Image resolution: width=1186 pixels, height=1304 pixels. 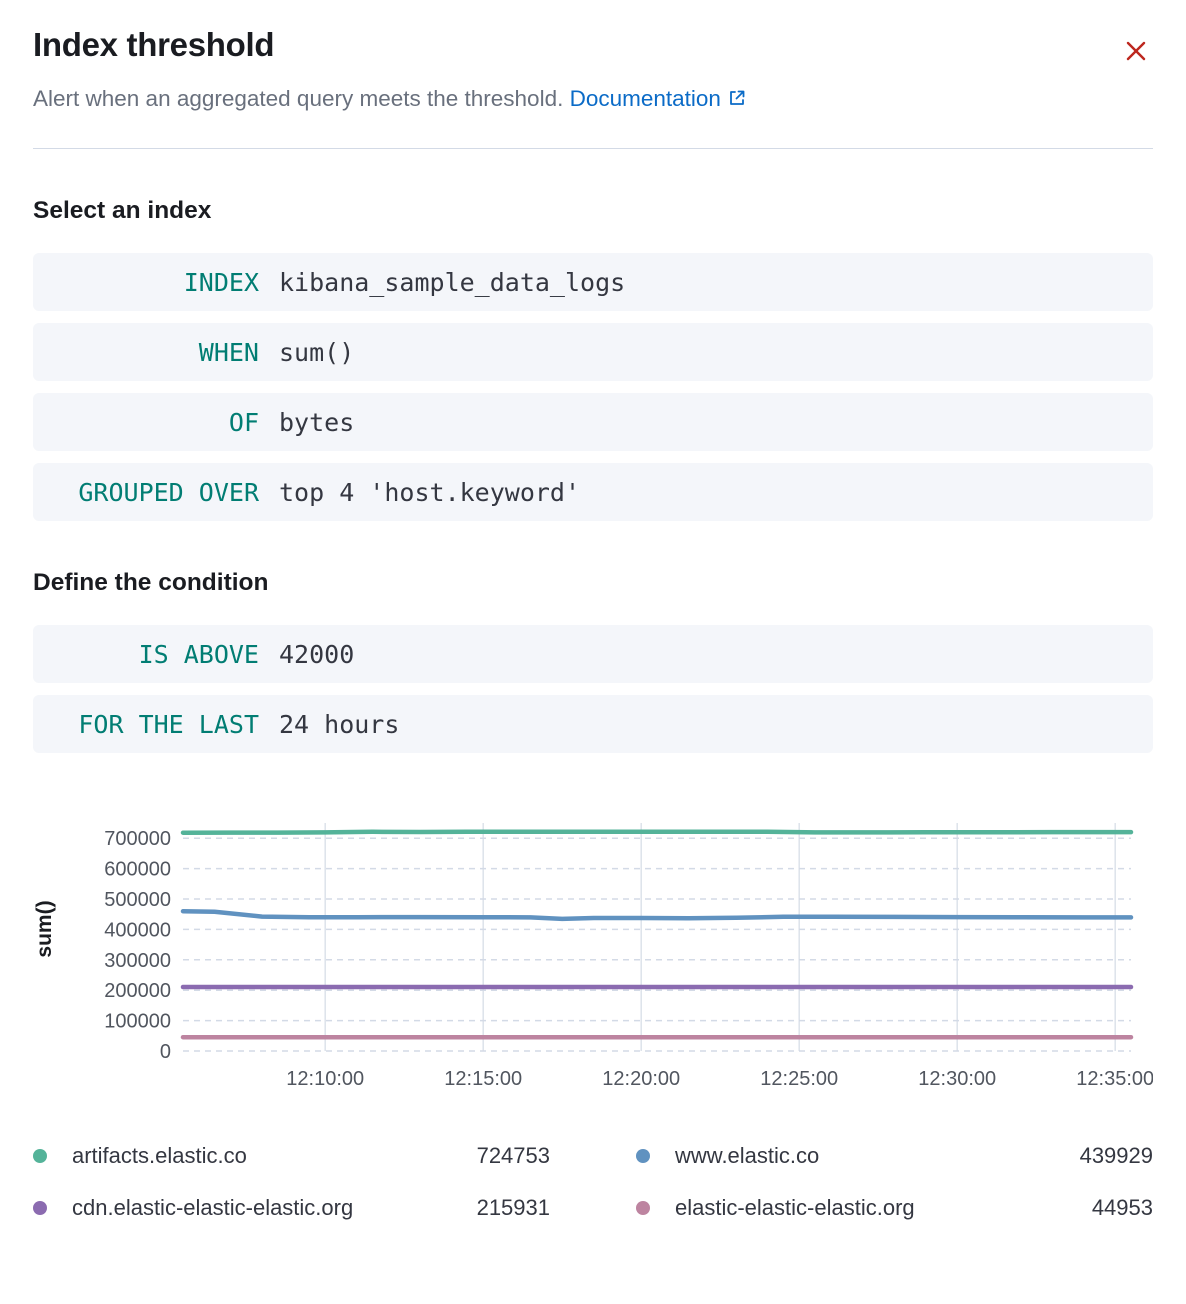 I want to click on expression-is-above: IS ABOVE 42000, so click(x=593, y=654).